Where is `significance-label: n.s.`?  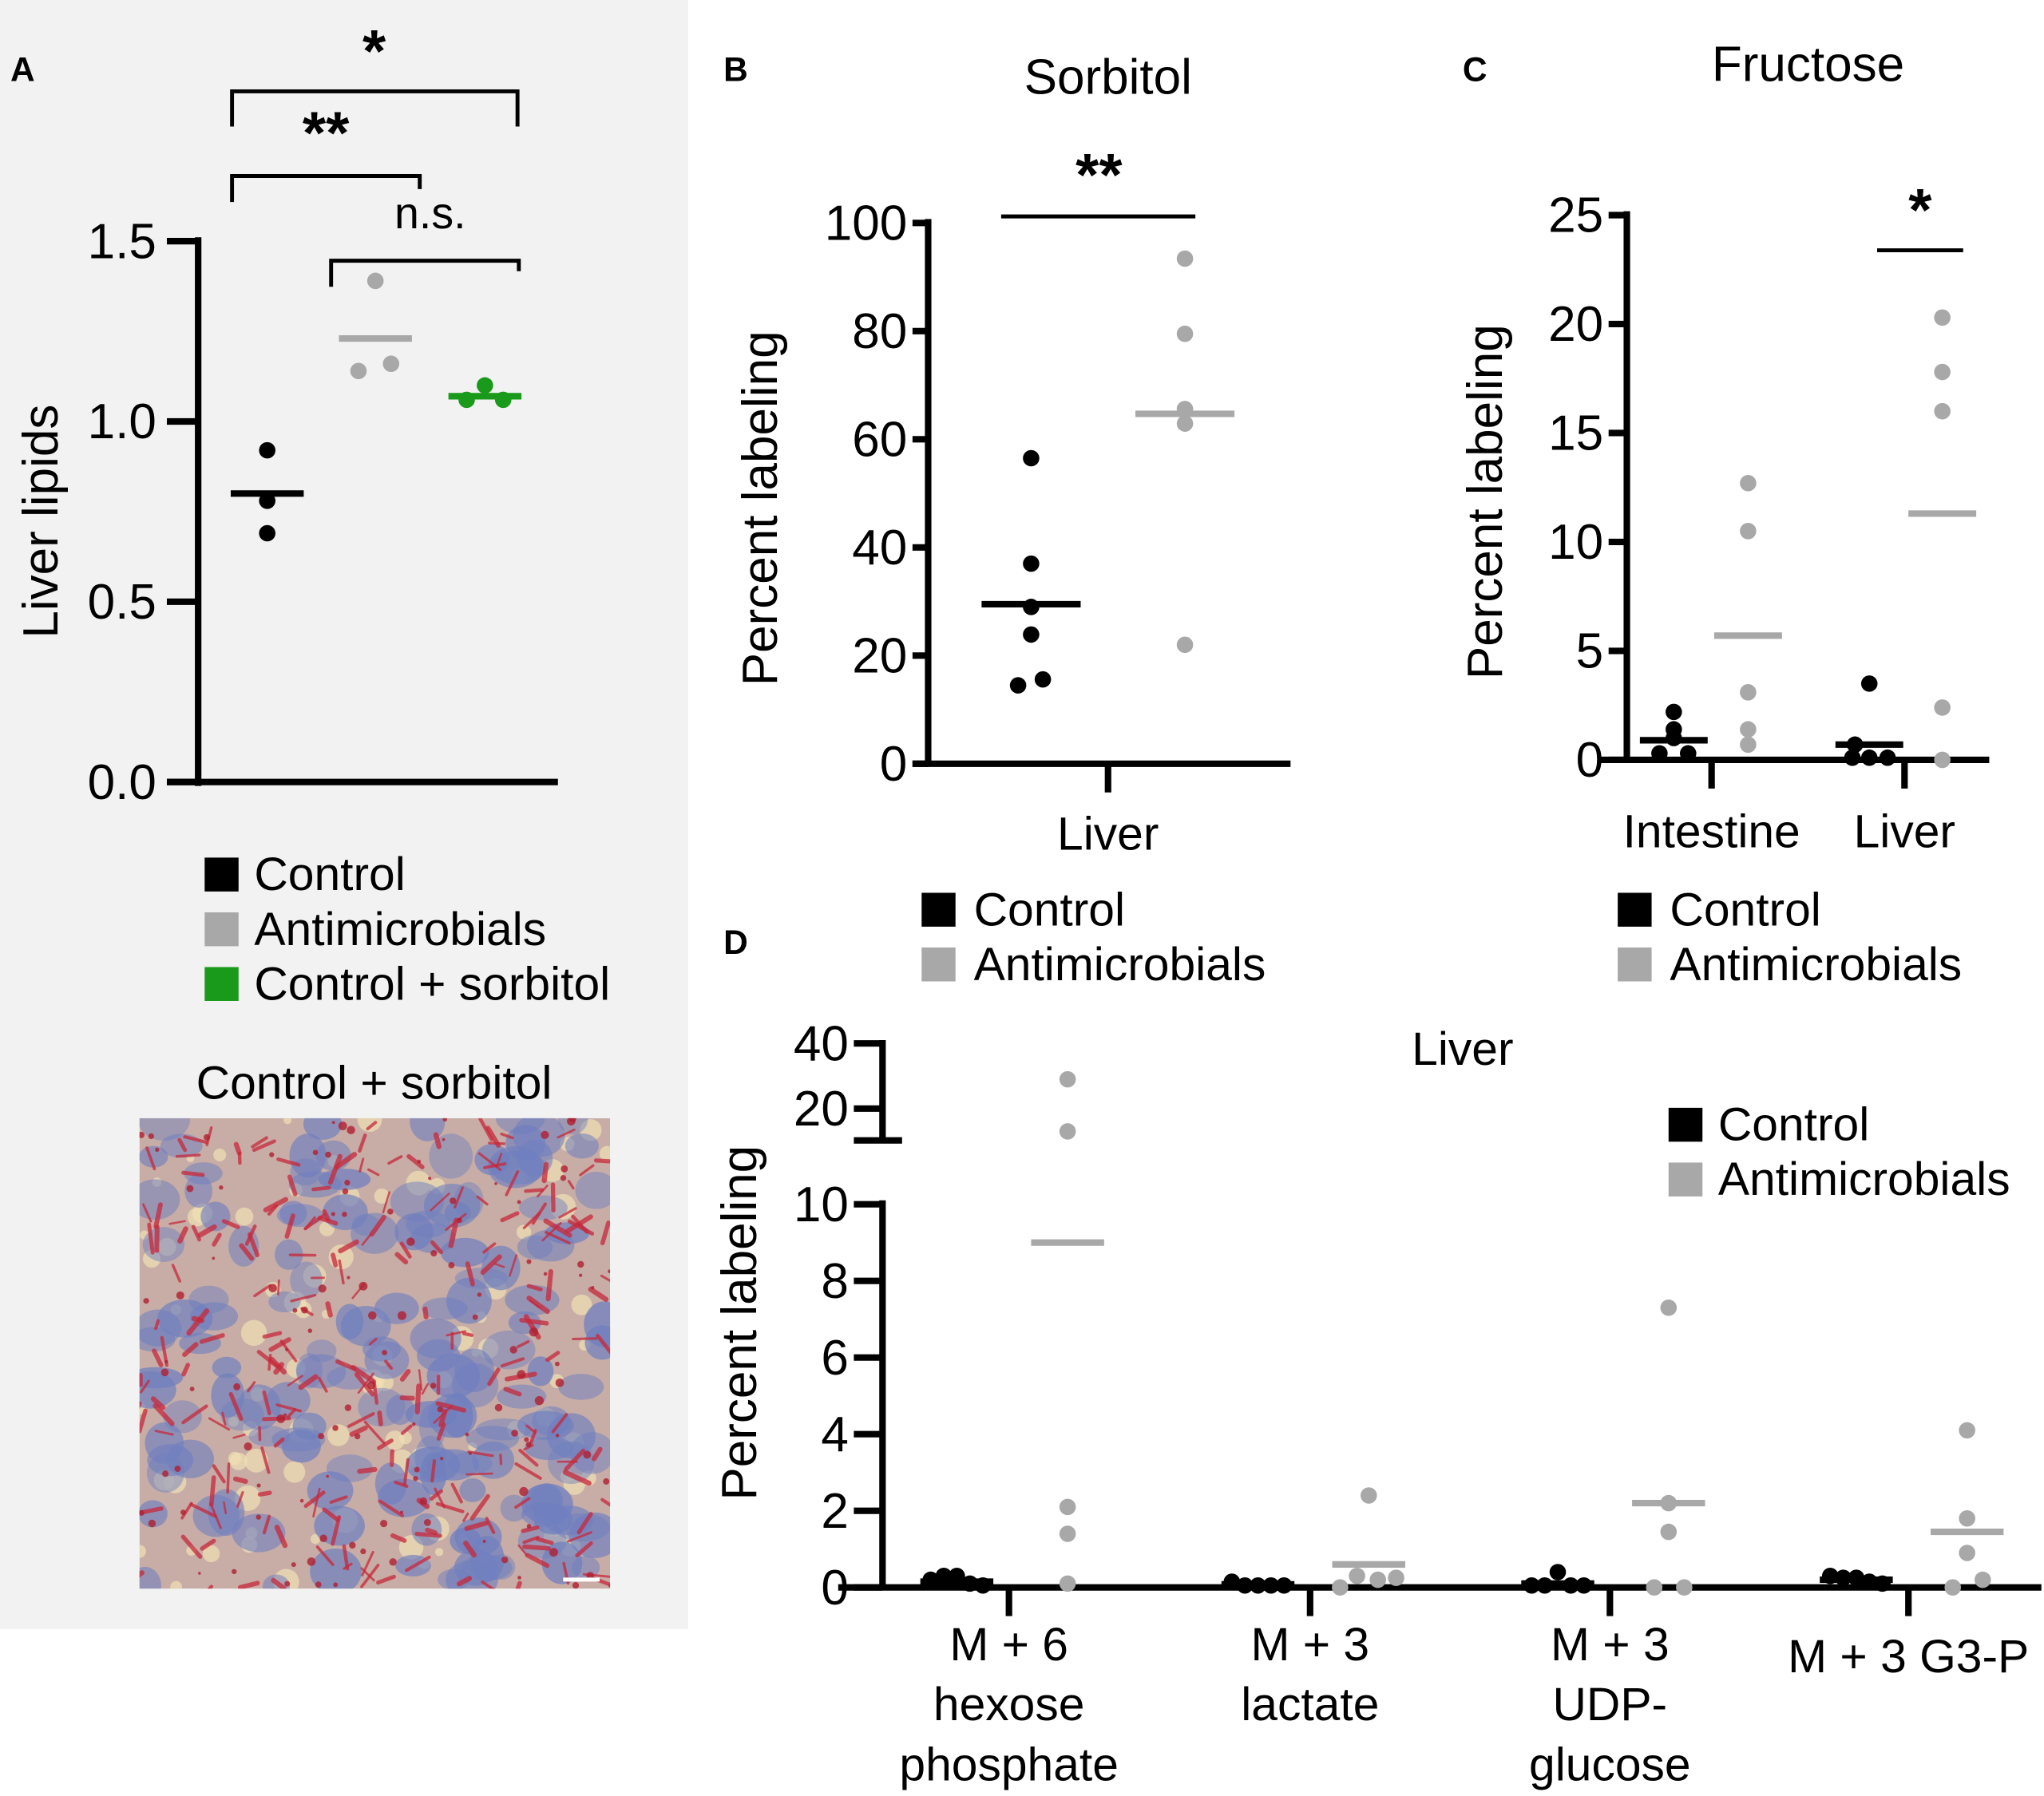
significance-label: n.s. is located at coordinates (429, 213).